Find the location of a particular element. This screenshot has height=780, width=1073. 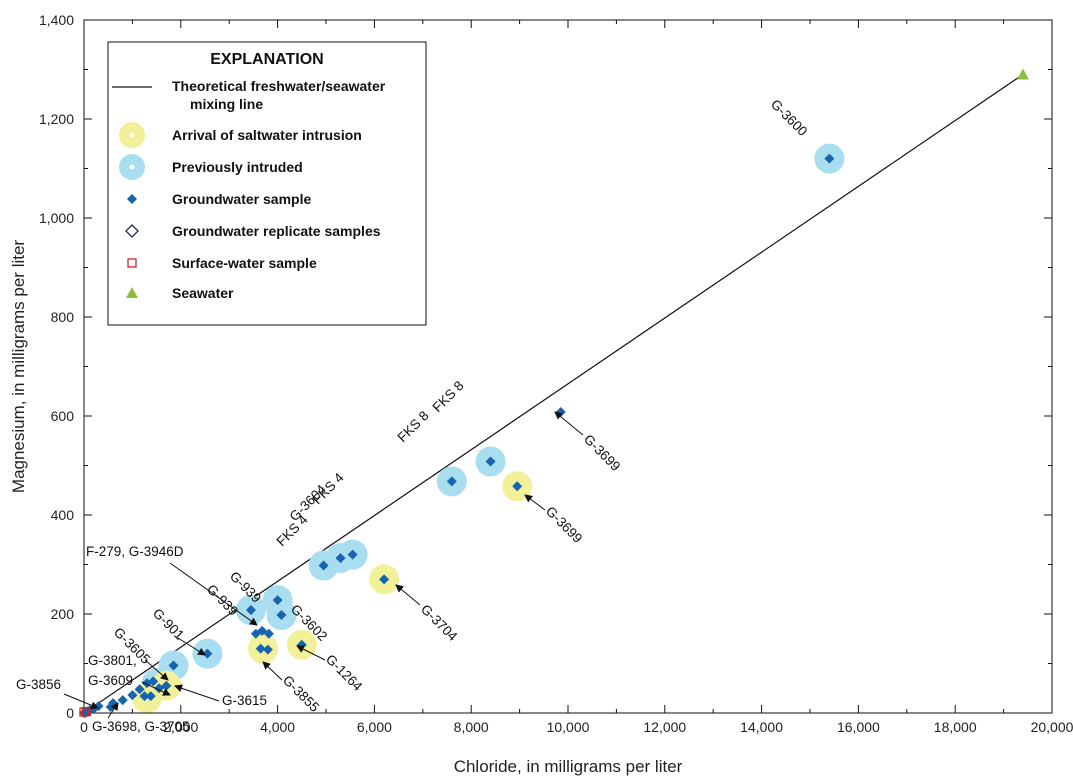

legend-box is located at coordinates (267, 183).